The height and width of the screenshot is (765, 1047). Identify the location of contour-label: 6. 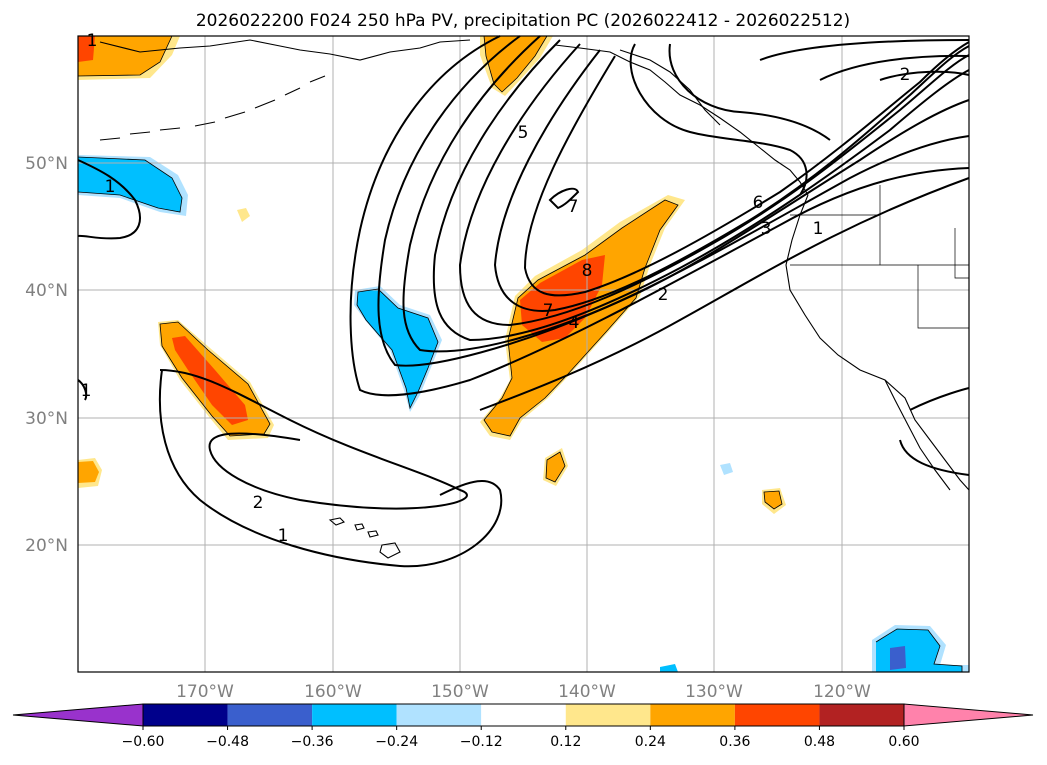
(758, 203).